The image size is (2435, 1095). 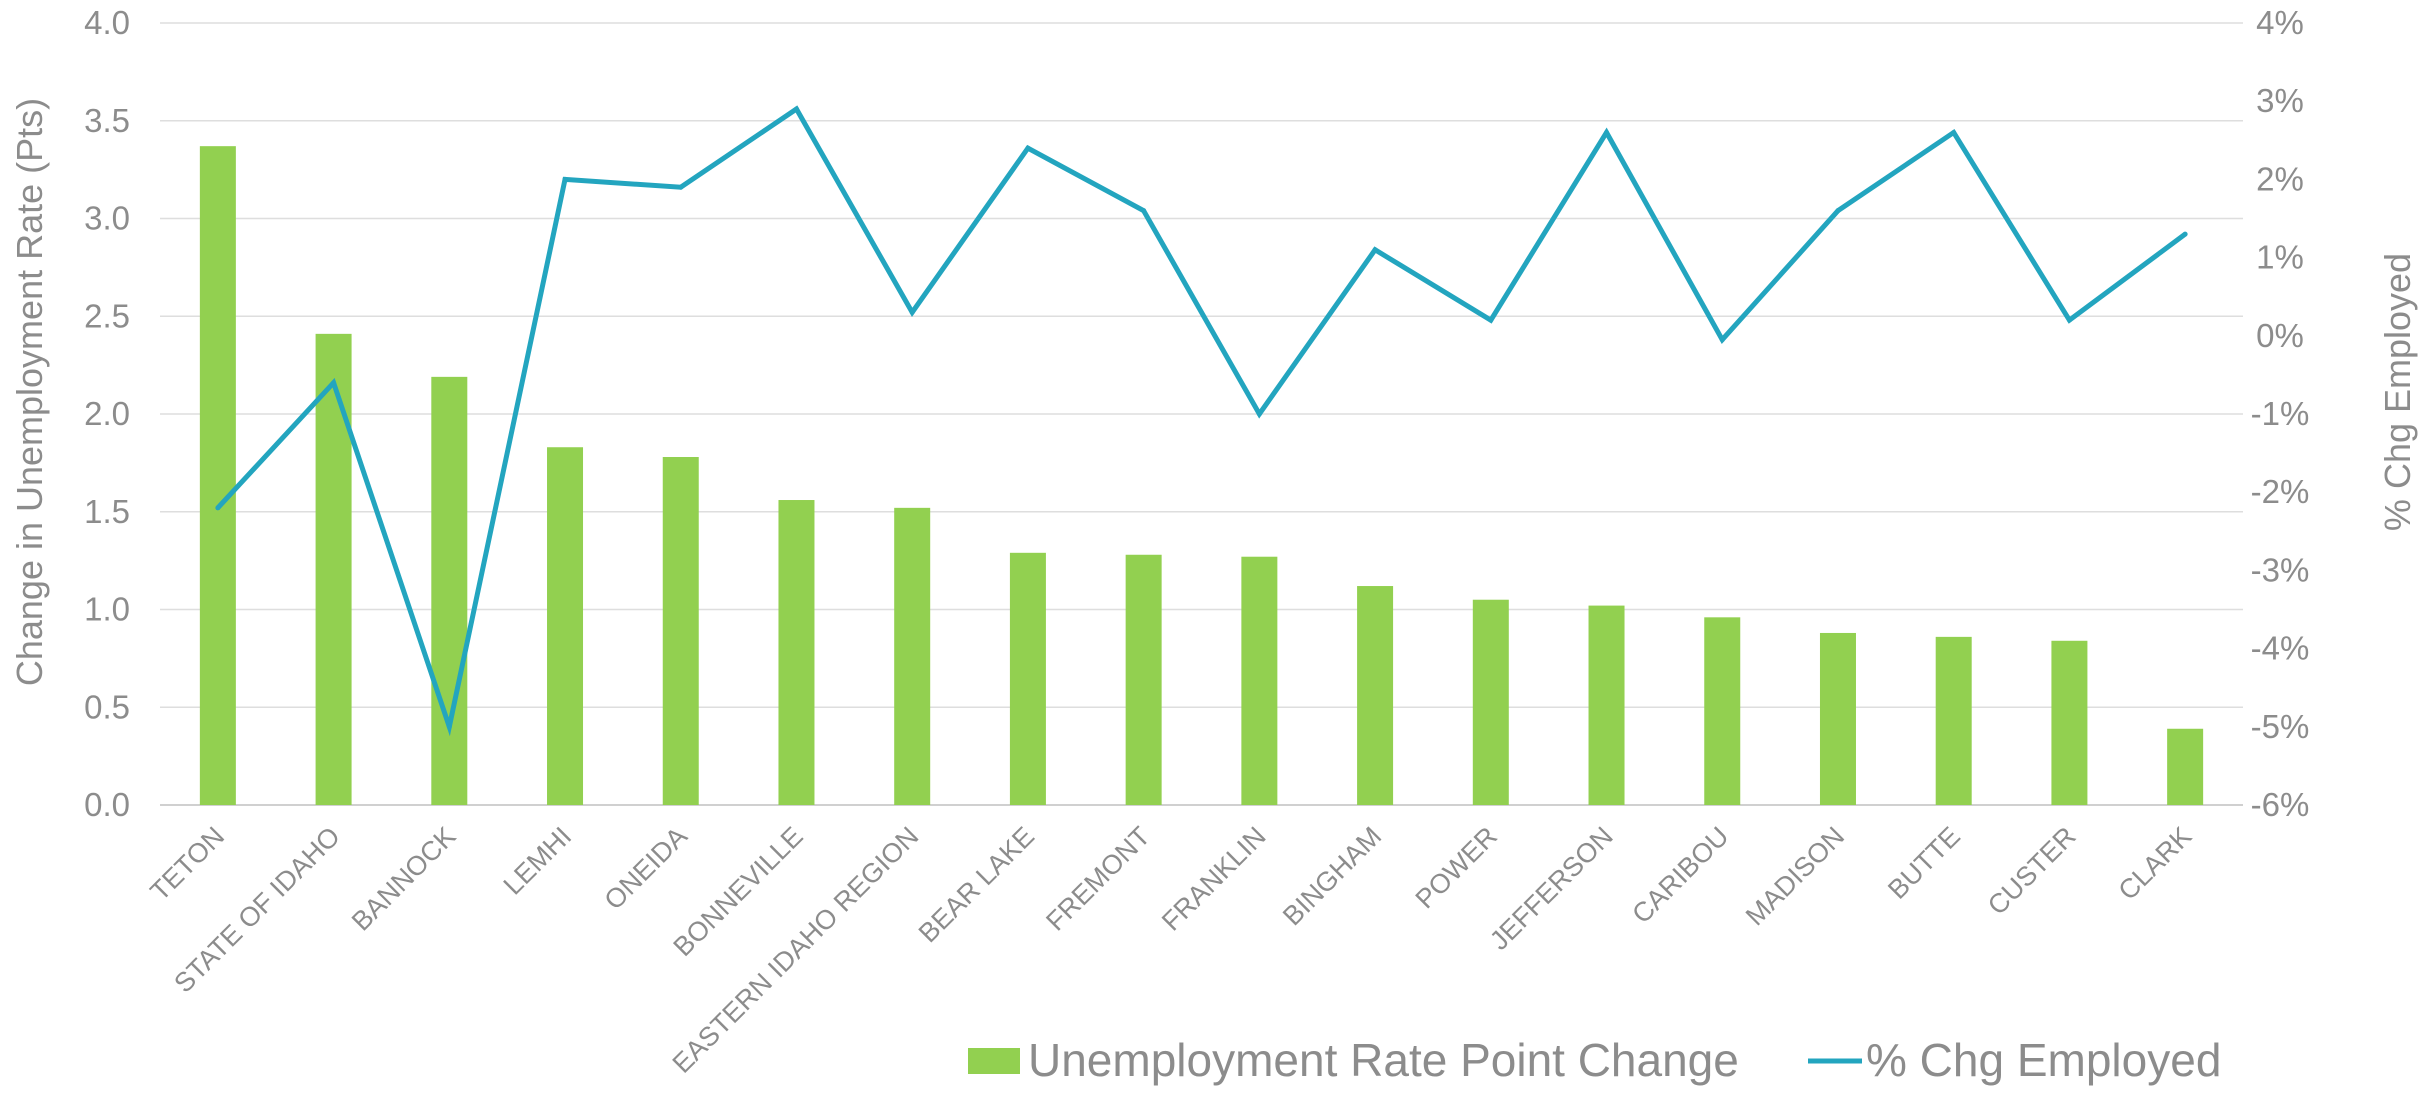 What do you see at coordinates (2280, 178) in the screenshot?
I see `right-tick-label: 2%` at bounding box center [2280, 178].